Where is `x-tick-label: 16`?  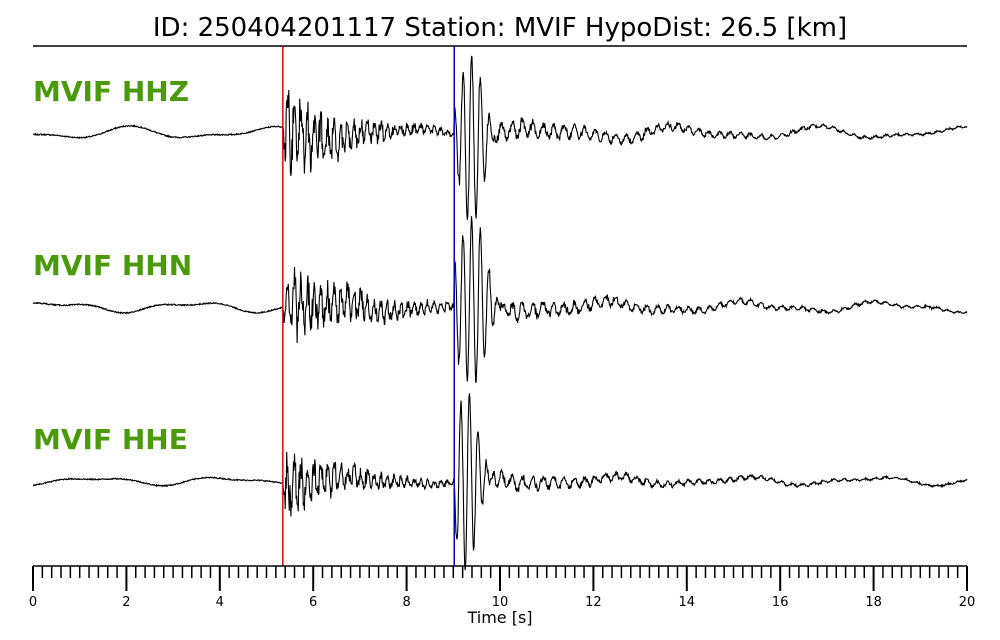
x-tick-label: 16 is located at coordinates (780, 602).